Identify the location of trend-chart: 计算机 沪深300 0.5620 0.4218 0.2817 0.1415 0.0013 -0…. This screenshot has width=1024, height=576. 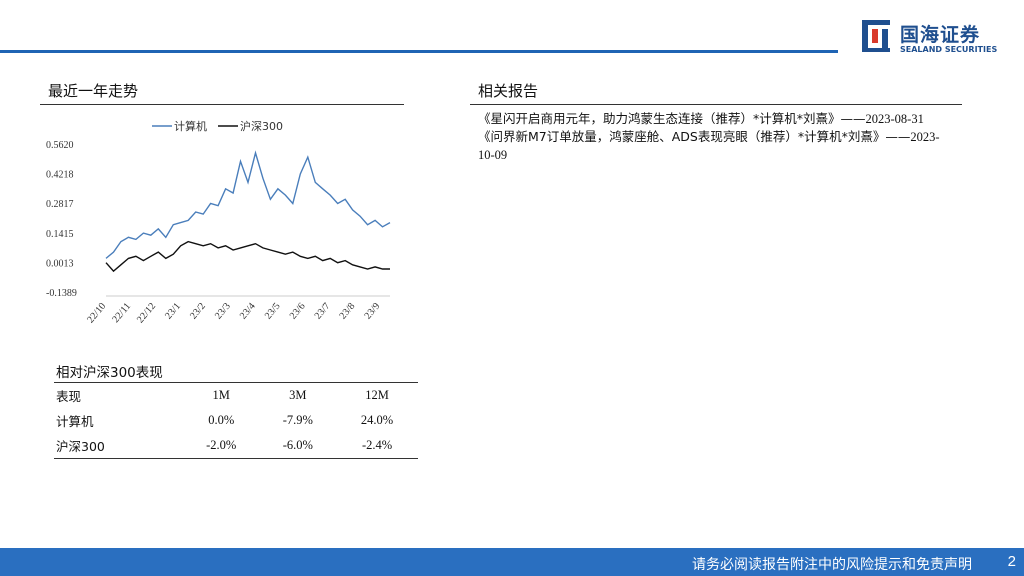
(218, 222).